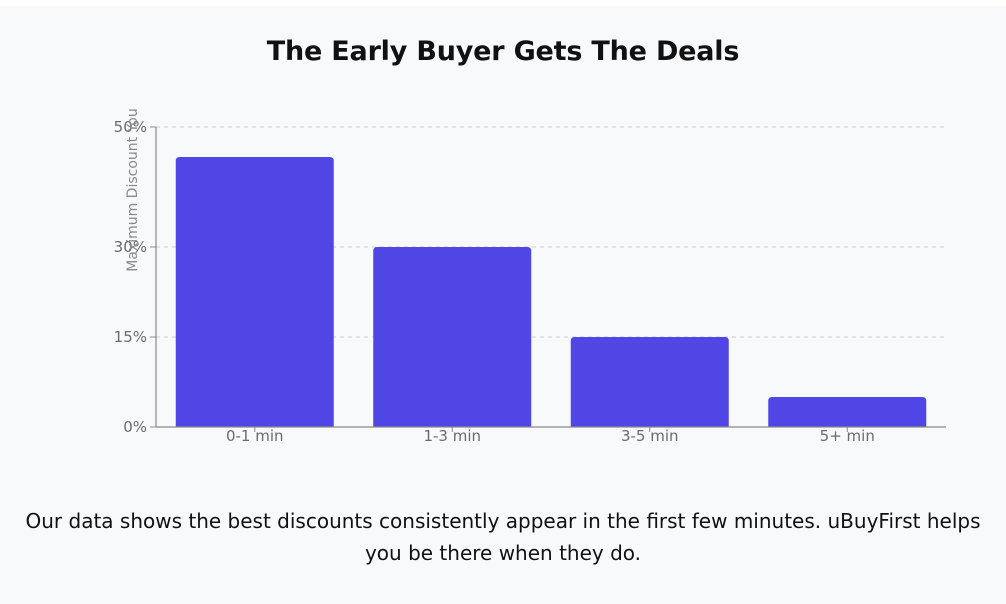  Describe the element at coordinates (452, 436) in the screenshot. I see `x-tick-label: 1-3 min` at that location.